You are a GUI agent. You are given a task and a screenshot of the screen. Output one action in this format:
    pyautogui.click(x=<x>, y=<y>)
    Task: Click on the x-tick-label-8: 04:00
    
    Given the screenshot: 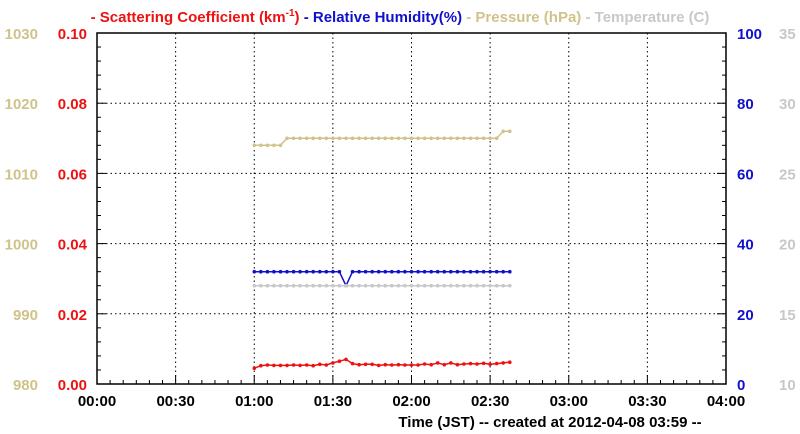 What is the action you would take?
    pyautogui.click(x=726, y=401)
    